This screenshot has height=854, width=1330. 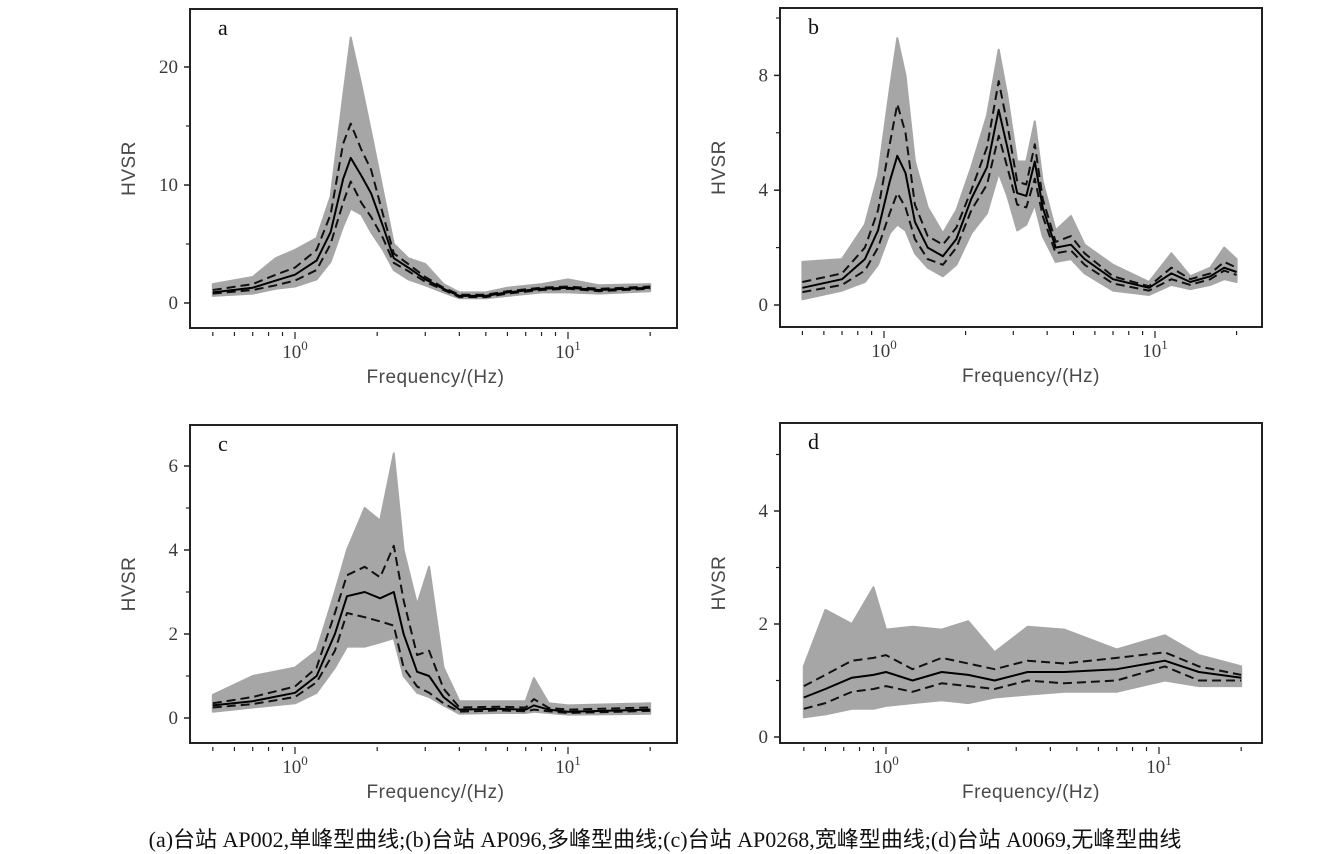 I want to click on panel-letter: a, so click(x=223, y=27).